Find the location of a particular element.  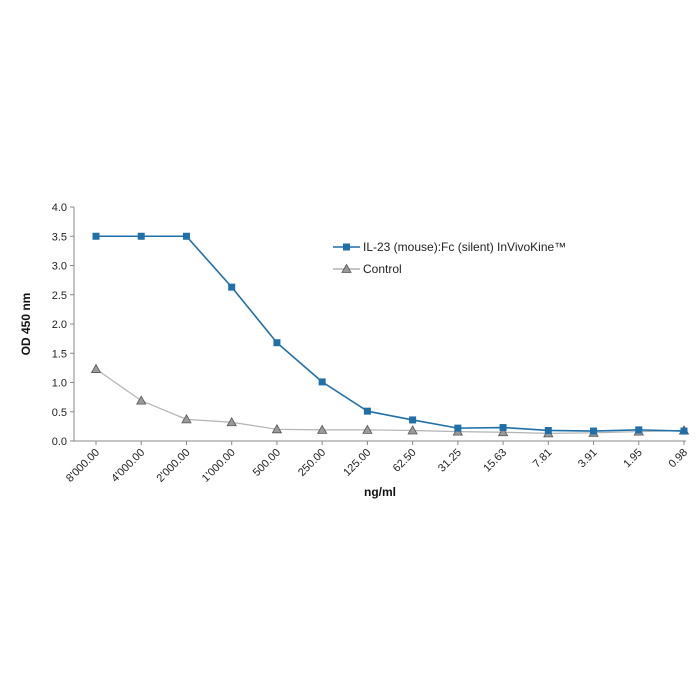

x-axis-title: ng/ml is located at coordinates (380, 492).